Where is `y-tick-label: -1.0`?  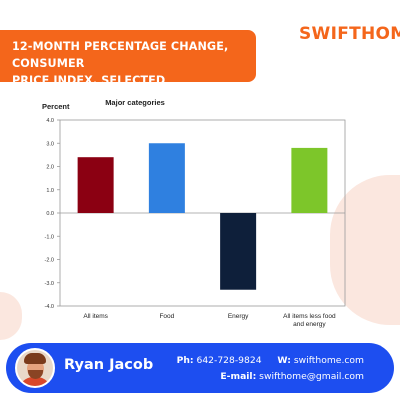 y-tick-label: -1.0 is located at coordinates (49, 237).